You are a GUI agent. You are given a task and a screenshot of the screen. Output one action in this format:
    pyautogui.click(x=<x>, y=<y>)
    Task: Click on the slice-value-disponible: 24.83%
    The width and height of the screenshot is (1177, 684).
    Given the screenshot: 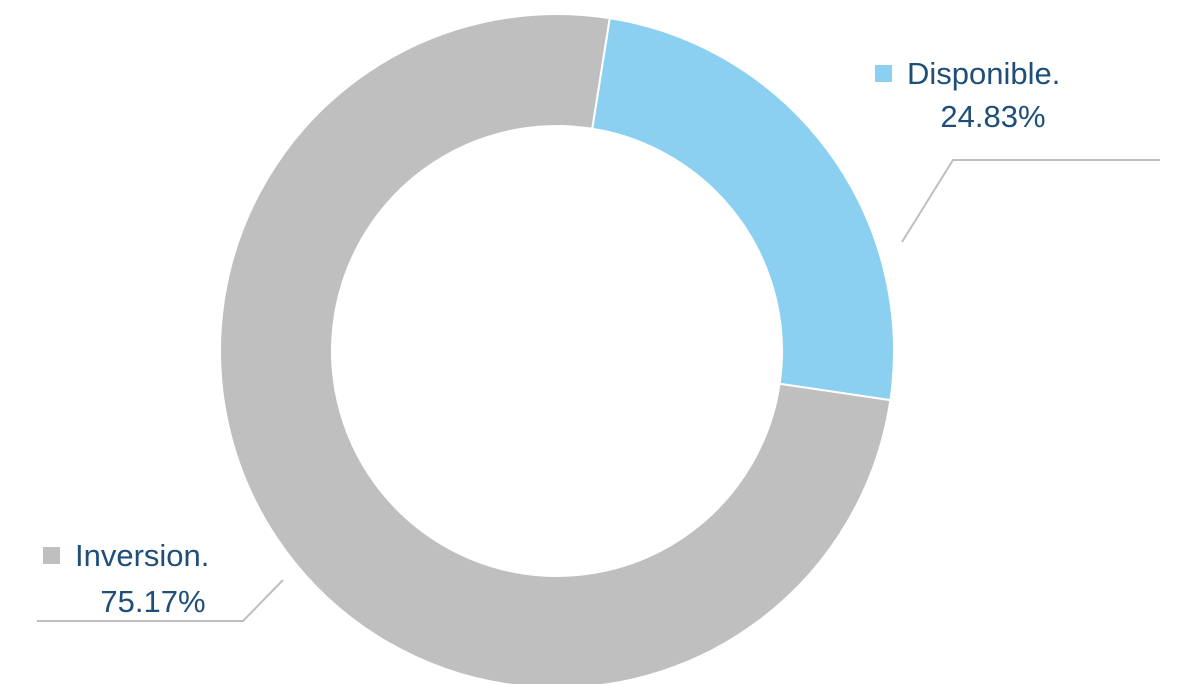 What is the action you would take?
    pyautogui.click(x=992, y=116)
    